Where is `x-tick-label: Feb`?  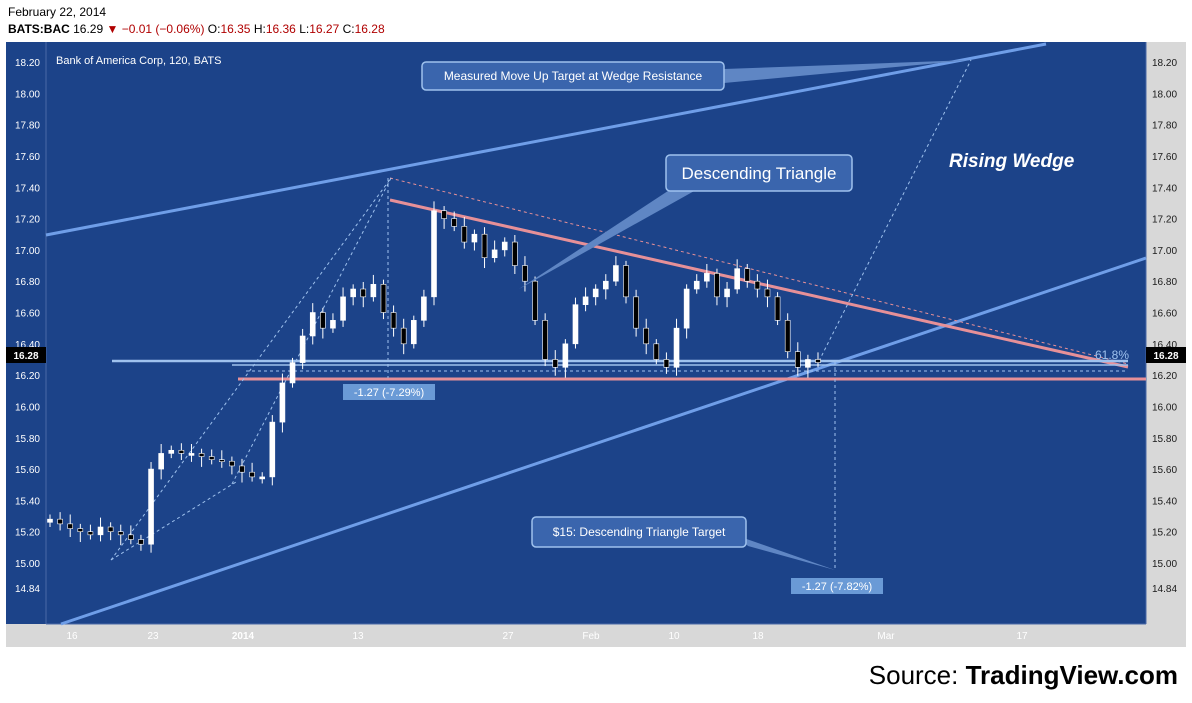 x-tick-label: Feb is located at coordinates (591, 636).